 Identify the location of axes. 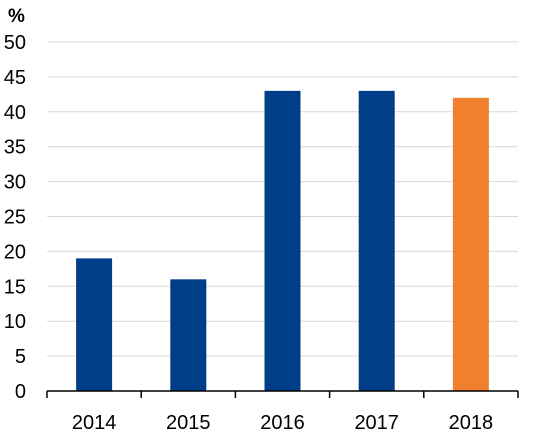
(282, 394).